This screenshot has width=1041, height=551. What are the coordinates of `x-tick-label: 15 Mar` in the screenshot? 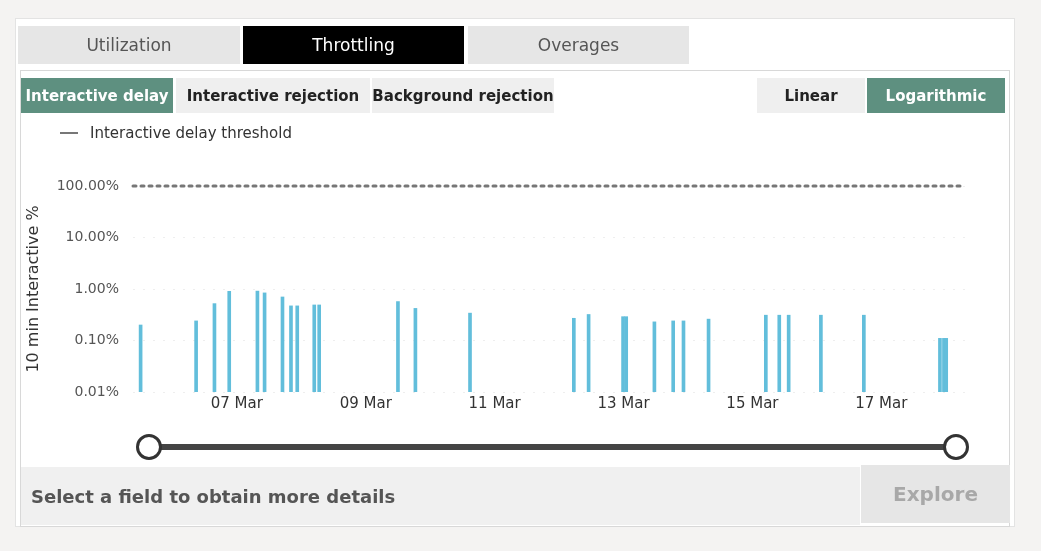 It's located at (753, 402).